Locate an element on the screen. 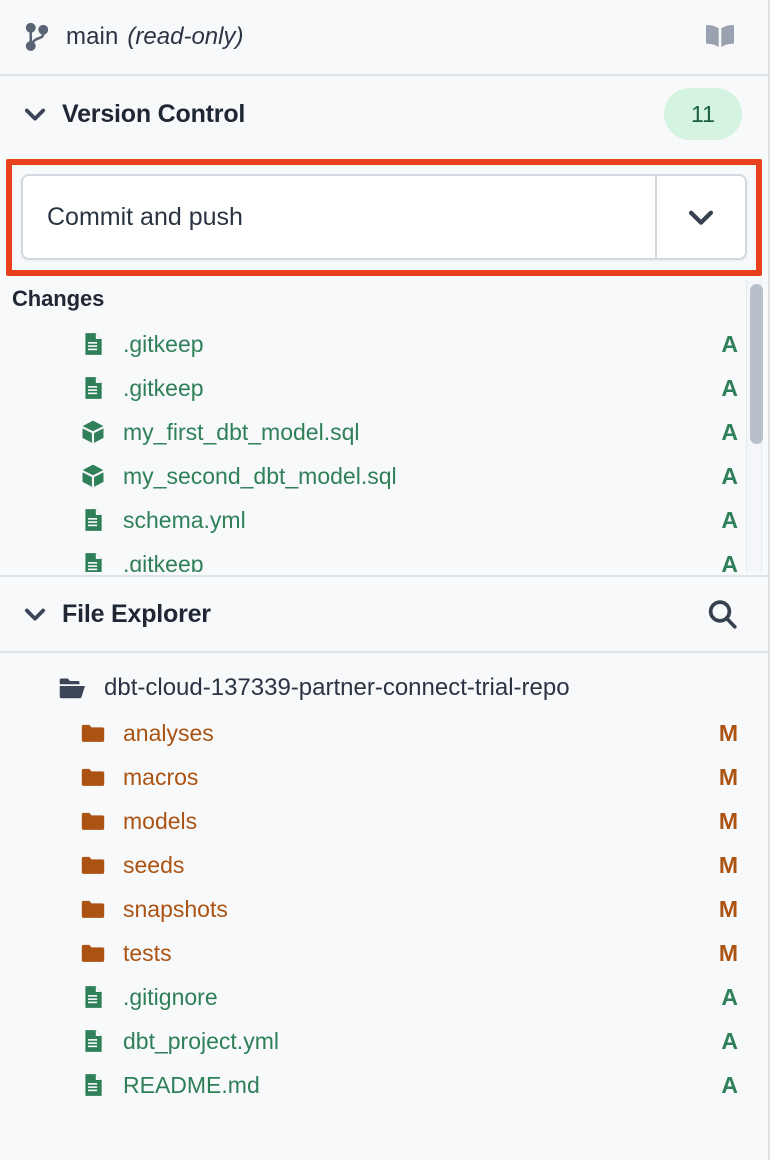 The image size is (770, 1160). tree-item-name: models is located at coordinates (160, 820).